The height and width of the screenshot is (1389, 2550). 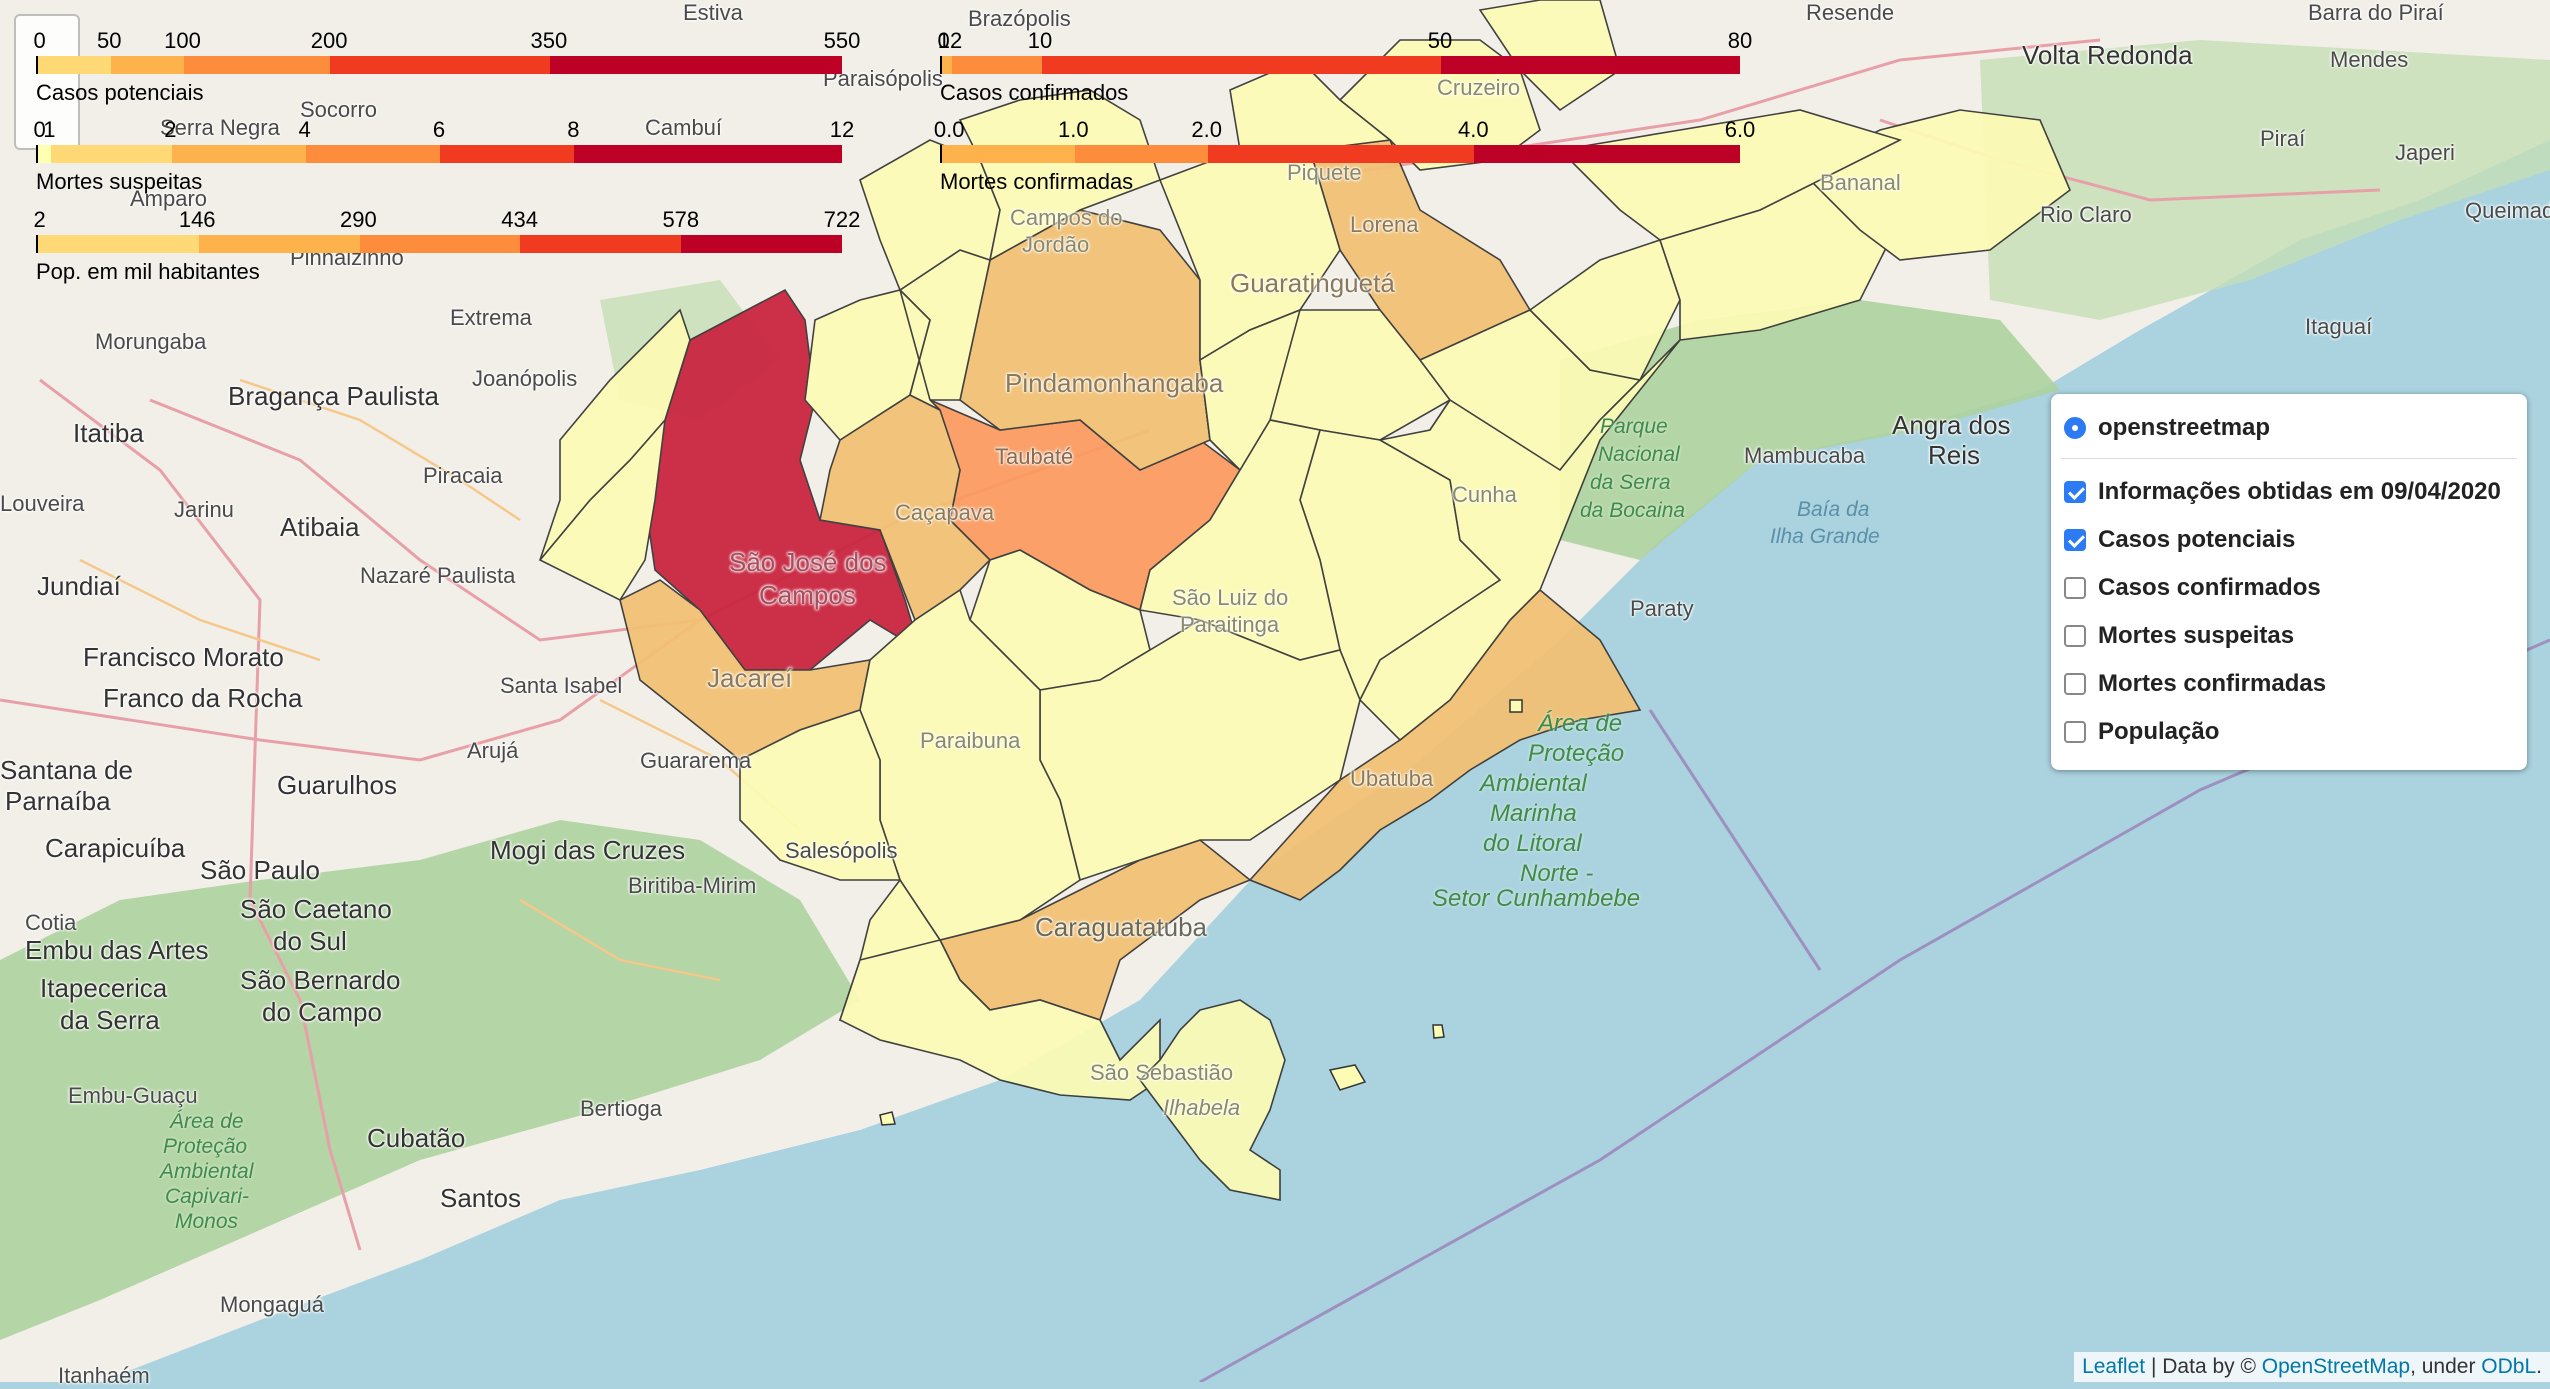 I want to click on leaflet-link: Leaflet, so click(x=2114, y=1366).